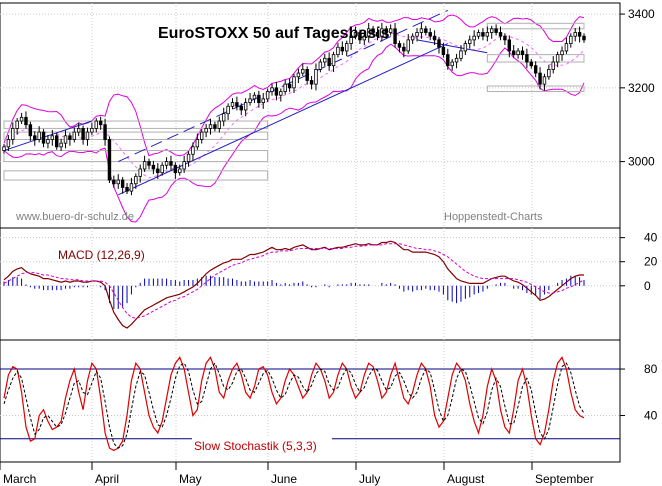 The image size is (662, 486). Describe the element at coordinates (493, 217) in the screenshot. I see `watermark-right: Hoppenstedt-Charts` at that location.